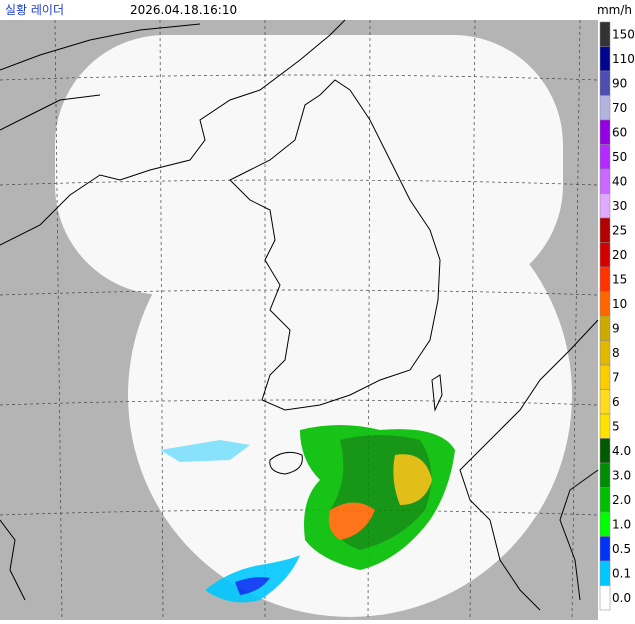 The image size is (635, 624). Describe the element at coordinates (616, 328) in the screenshot. I see `legend-label: 9` at that location.